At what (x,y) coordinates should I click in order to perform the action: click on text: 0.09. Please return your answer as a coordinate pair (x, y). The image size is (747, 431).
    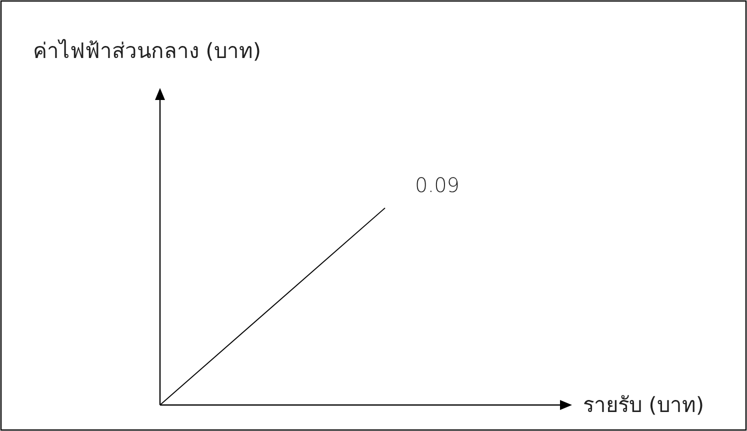
    Looking at the image, I should click on (437, 185).